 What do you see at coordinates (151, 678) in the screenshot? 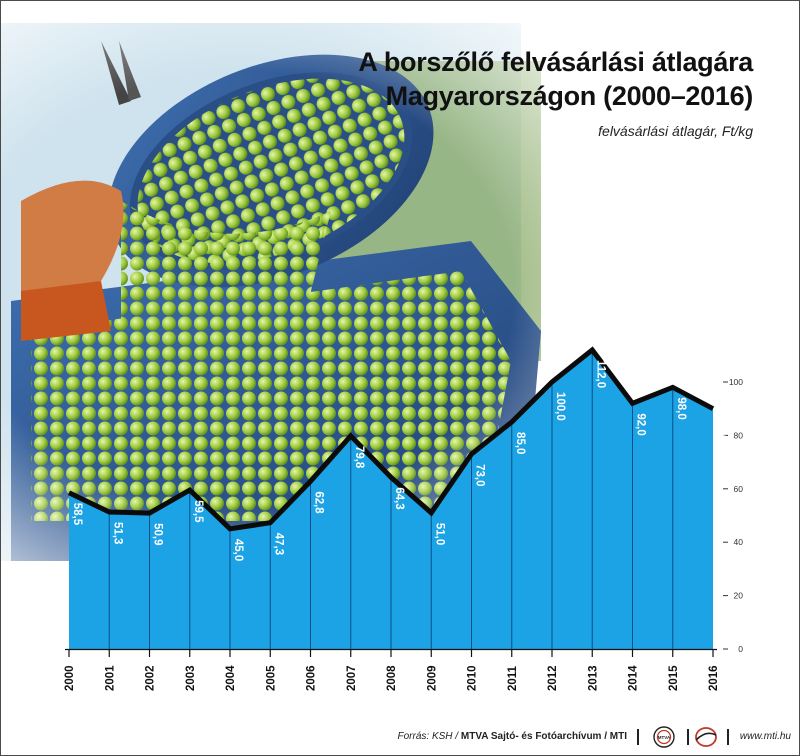
I see `x-tick-label: 2002` at bounding box center [151, 678].